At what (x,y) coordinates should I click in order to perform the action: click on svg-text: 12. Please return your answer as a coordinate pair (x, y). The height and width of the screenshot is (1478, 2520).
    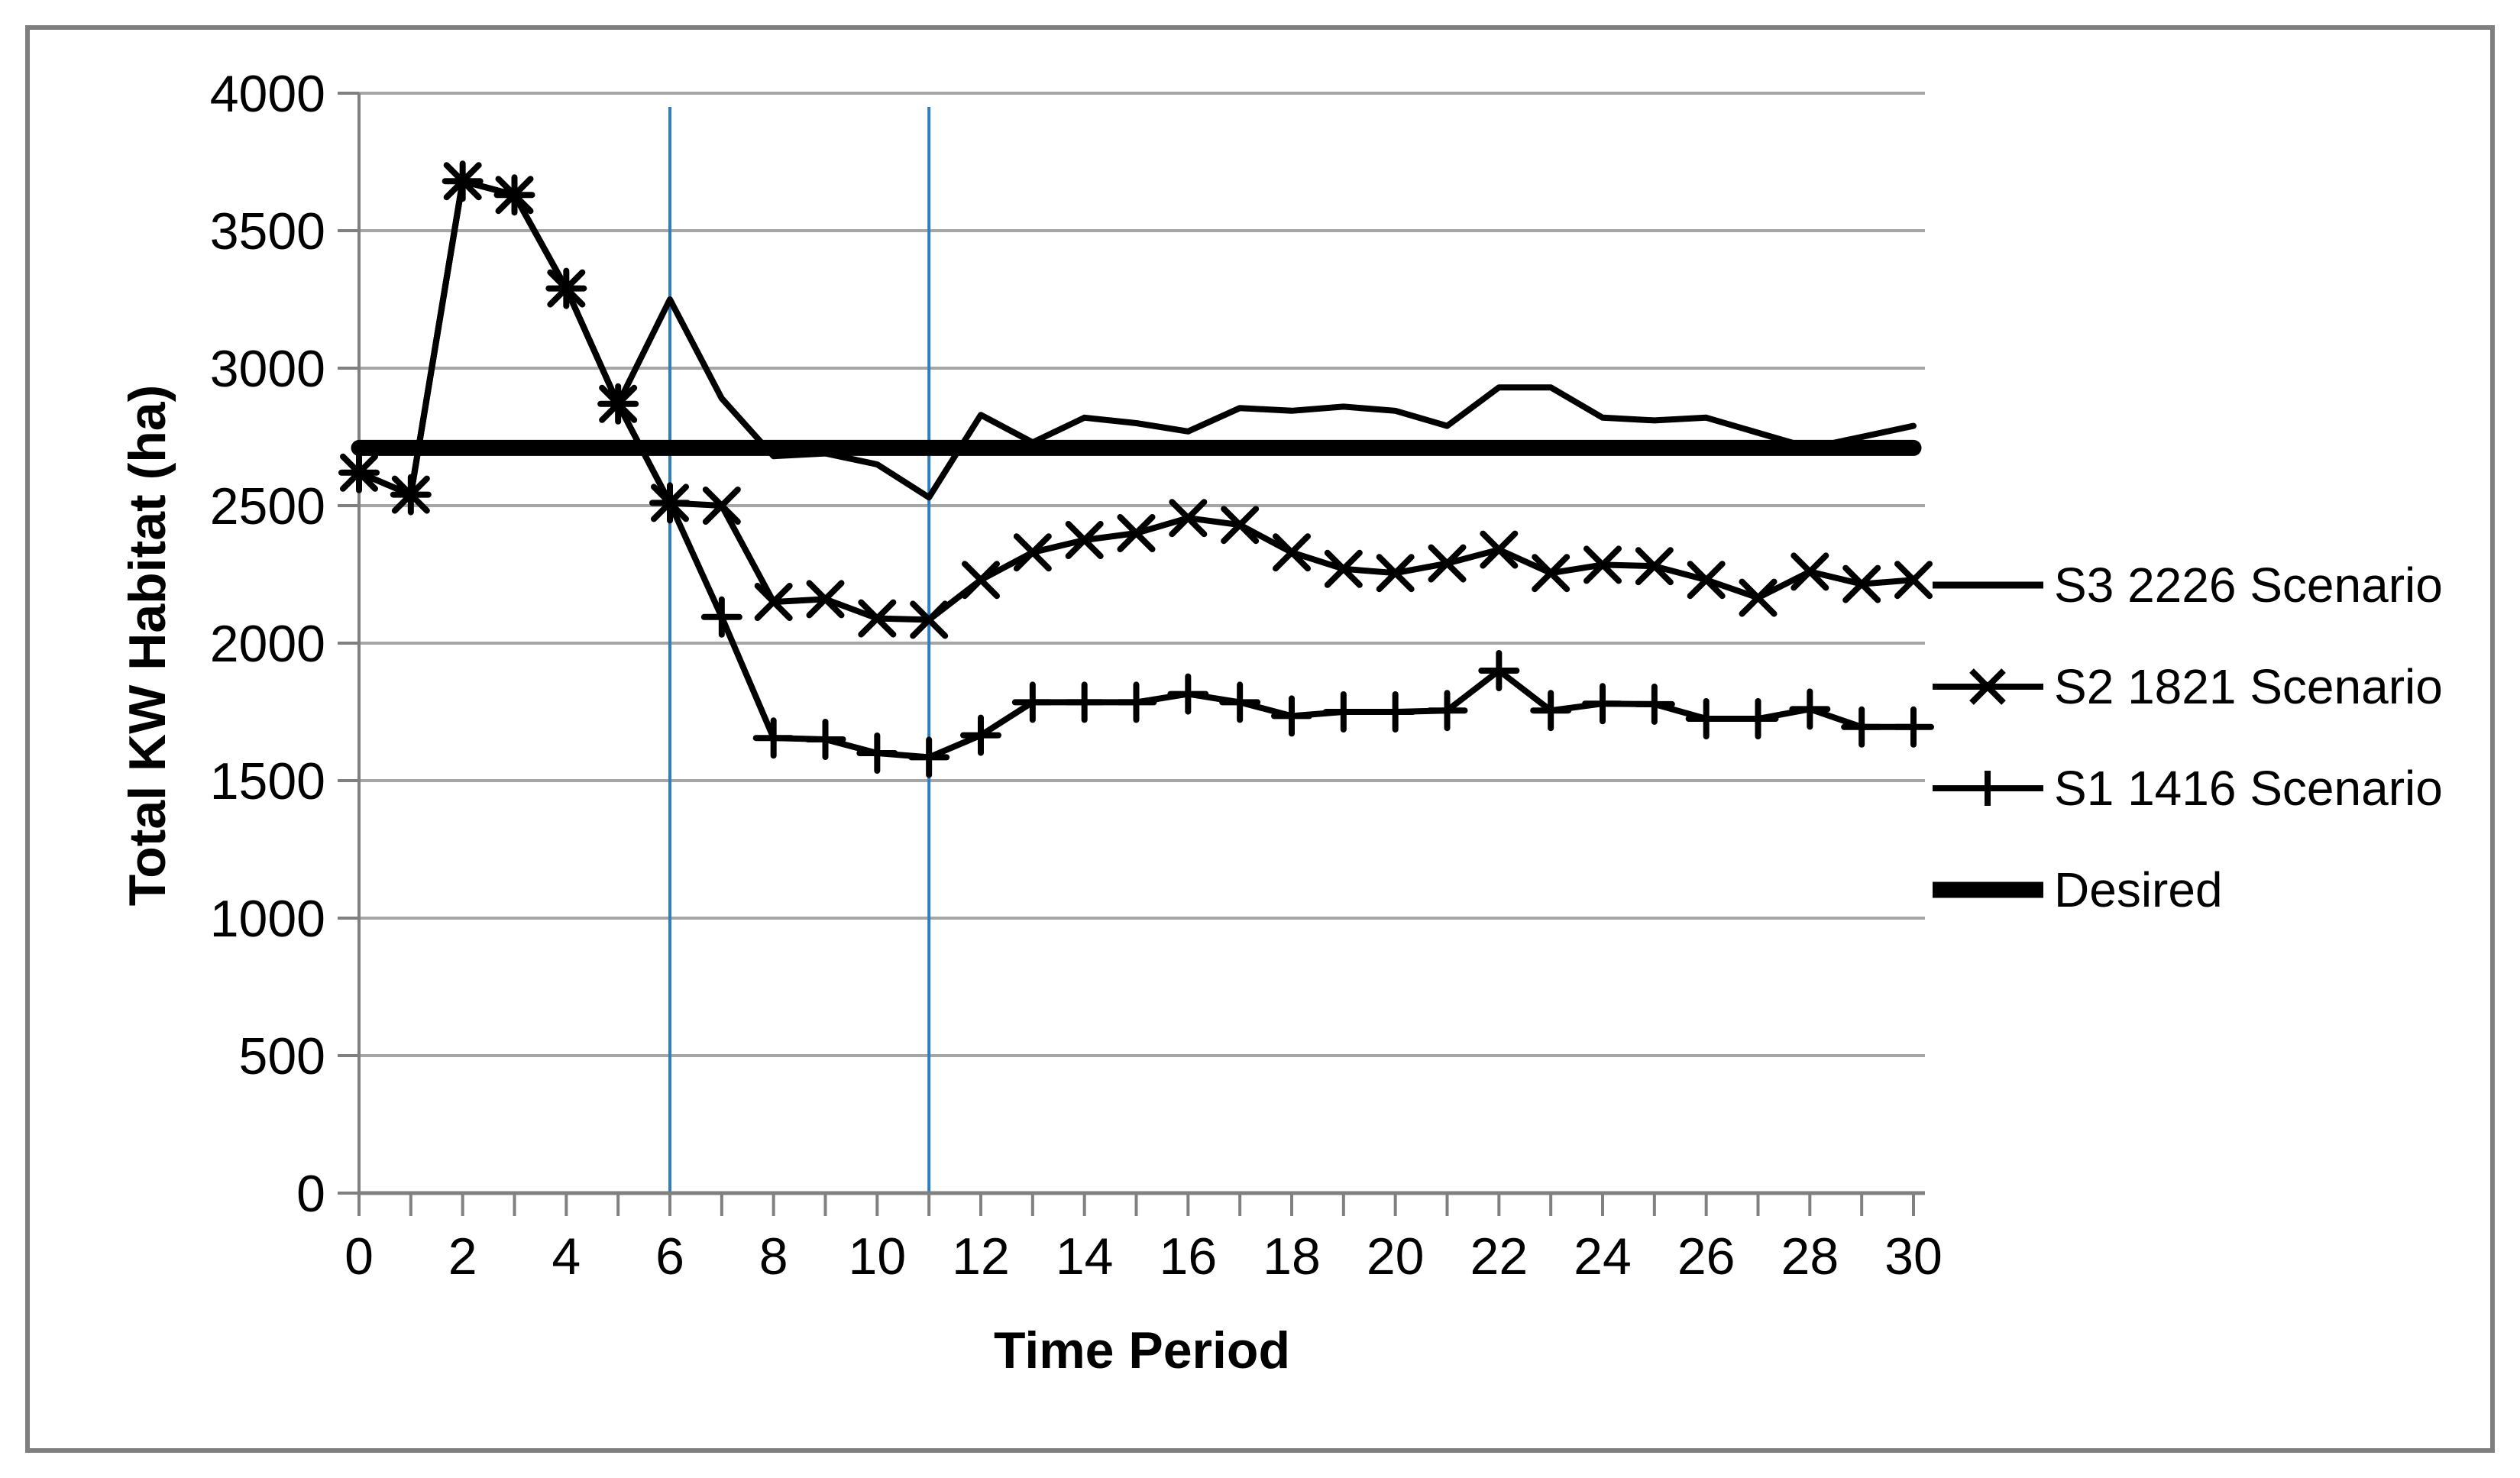
    Looking at the image, I should click on (981, 1257).